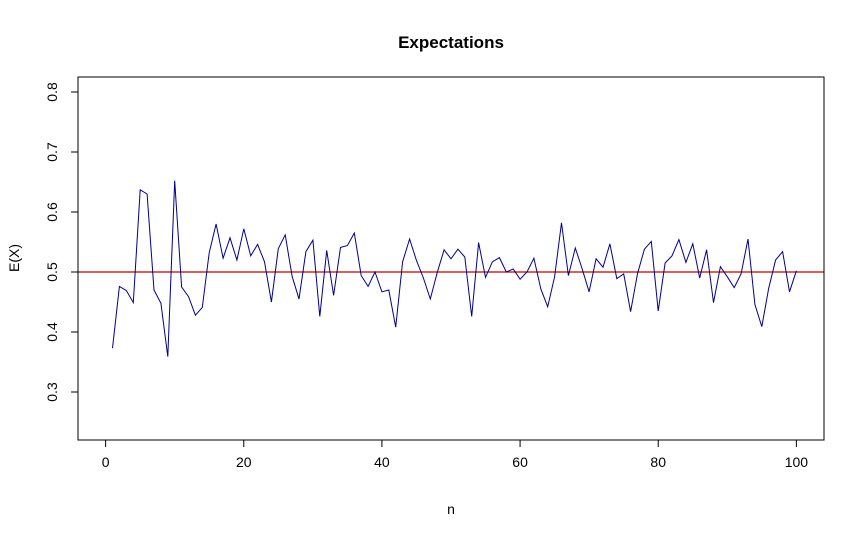  I want to click on x-tick-label: 100, so click(797, 462).